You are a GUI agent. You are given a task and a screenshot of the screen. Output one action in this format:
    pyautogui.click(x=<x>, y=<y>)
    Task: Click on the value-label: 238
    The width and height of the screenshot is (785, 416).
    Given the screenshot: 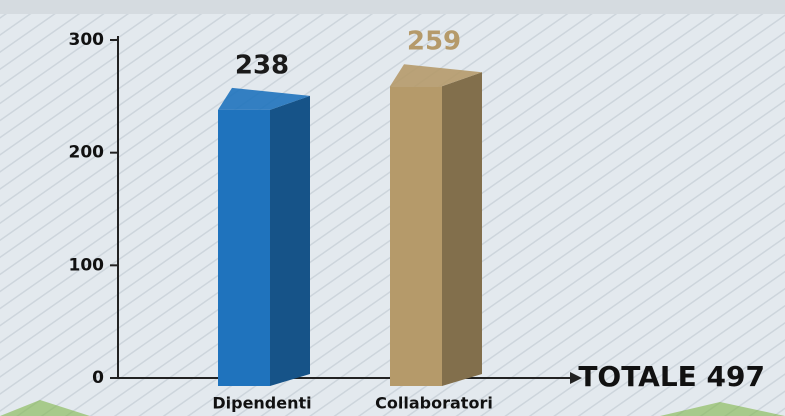 What is the action you would take?
    pyautogui.click(x=262, y=65)
    